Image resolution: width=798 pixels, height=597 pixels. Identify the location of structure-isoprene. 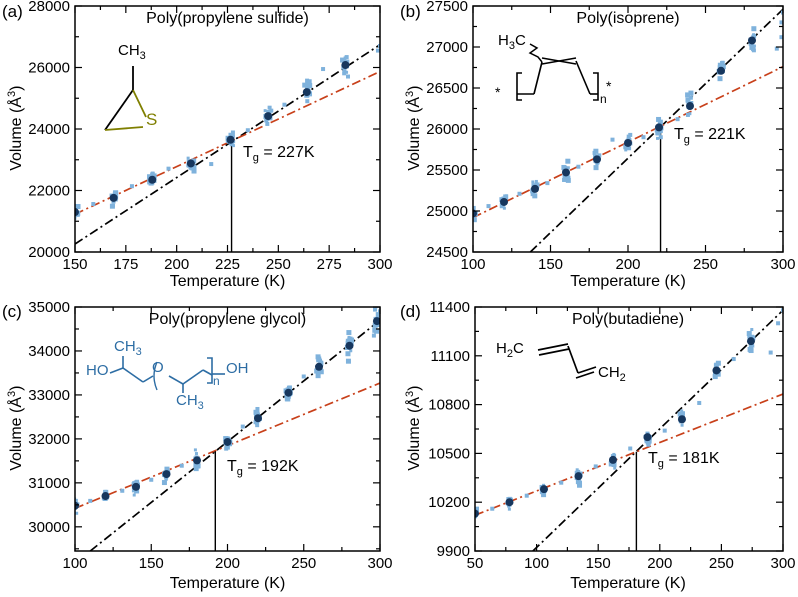
(557, 72).